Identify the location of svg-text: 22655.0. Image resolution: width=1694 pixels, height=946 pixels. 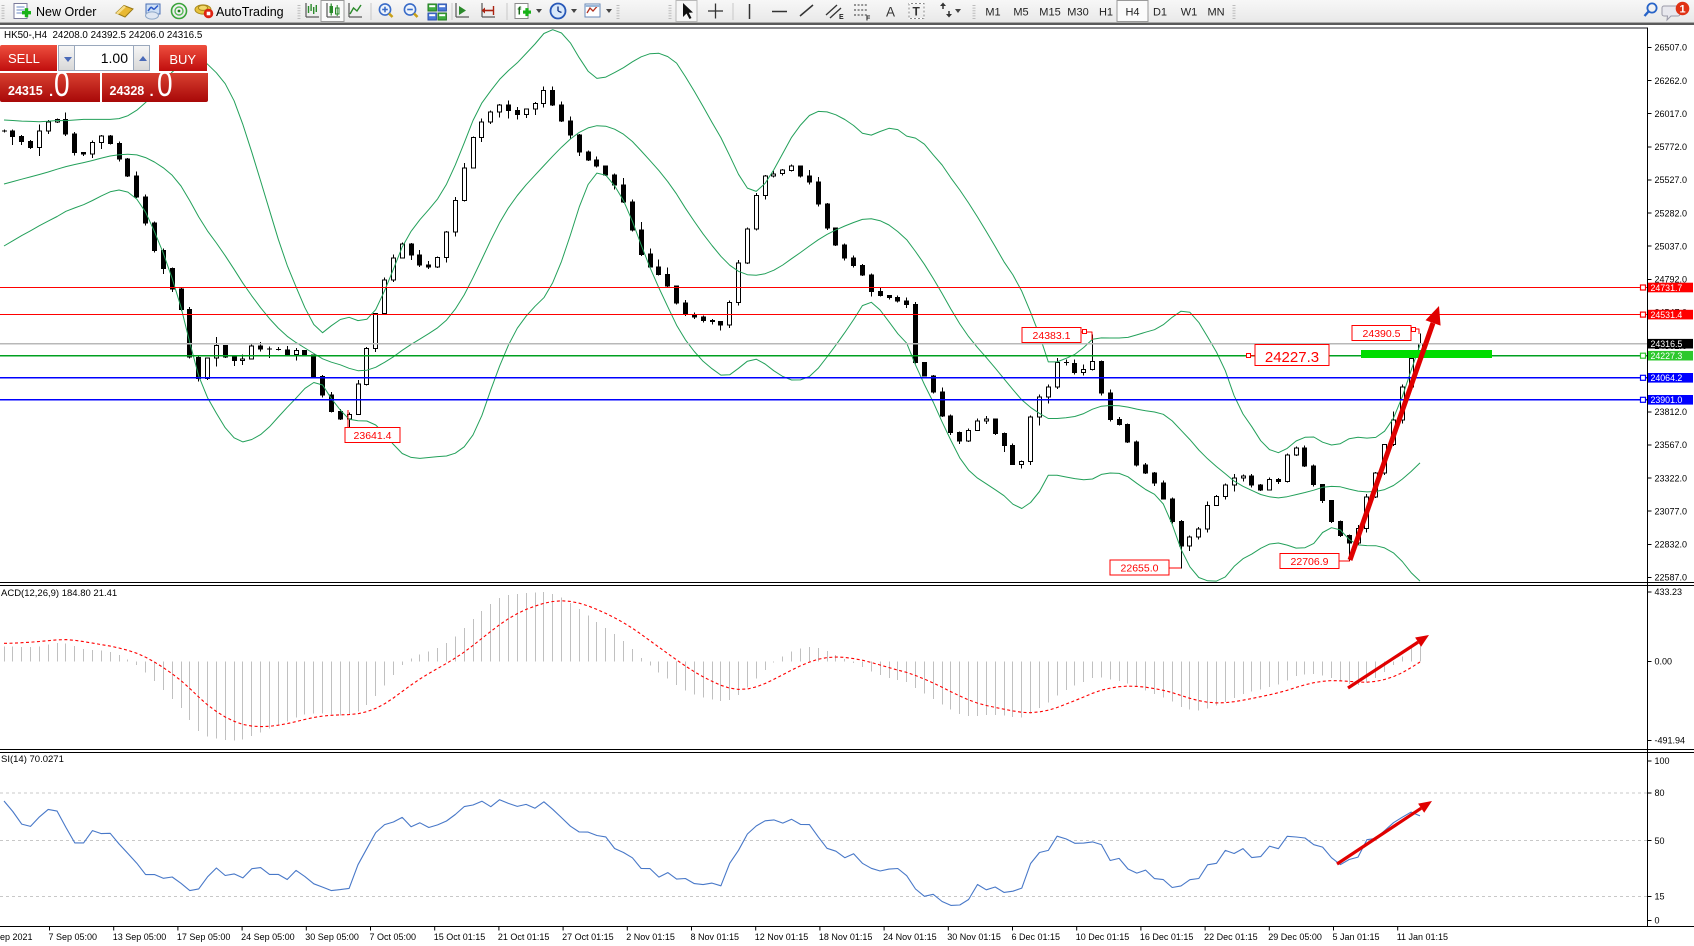
(1140, 569).